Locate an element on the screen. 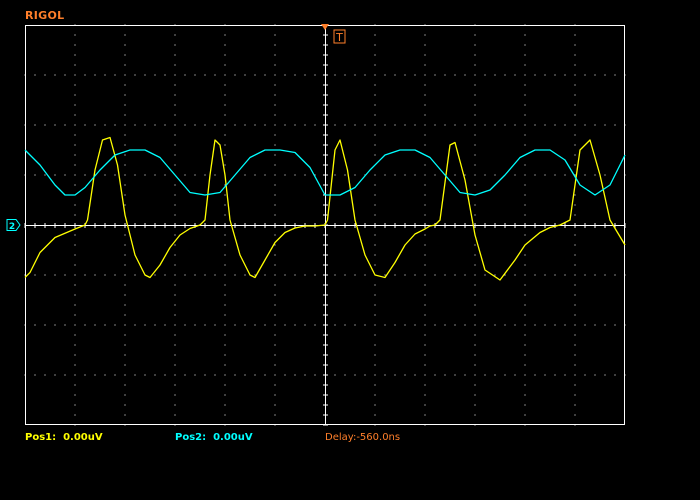 The width and height of the screenshot is (700, 500). ch2-ground-marker: 2 is located at coordinates (13, 226).